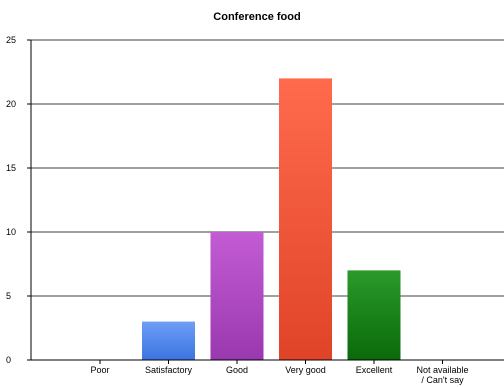 This screenshot has width=504, height=387. Describe the element at coordinates (256, 17) in the screenshot. I see `chart-title: Conference food` at that location.